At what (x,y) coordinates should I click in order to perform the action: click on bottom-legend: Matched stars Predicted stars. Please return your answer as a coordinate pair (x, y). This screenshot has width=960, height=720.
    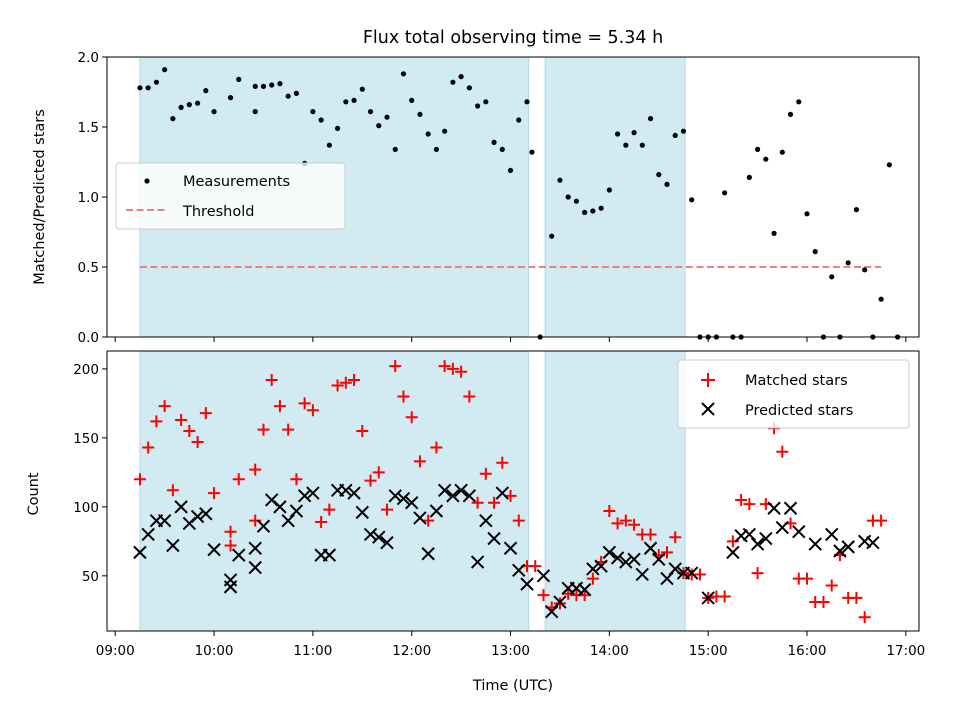
    Looking at the image, I should click on (793, 394).